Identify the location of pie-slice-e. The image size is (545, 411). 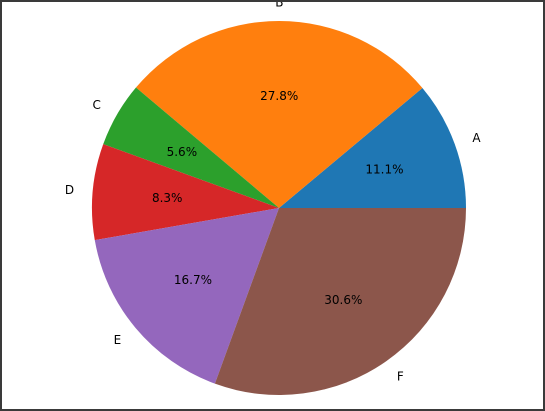
(186, 296).